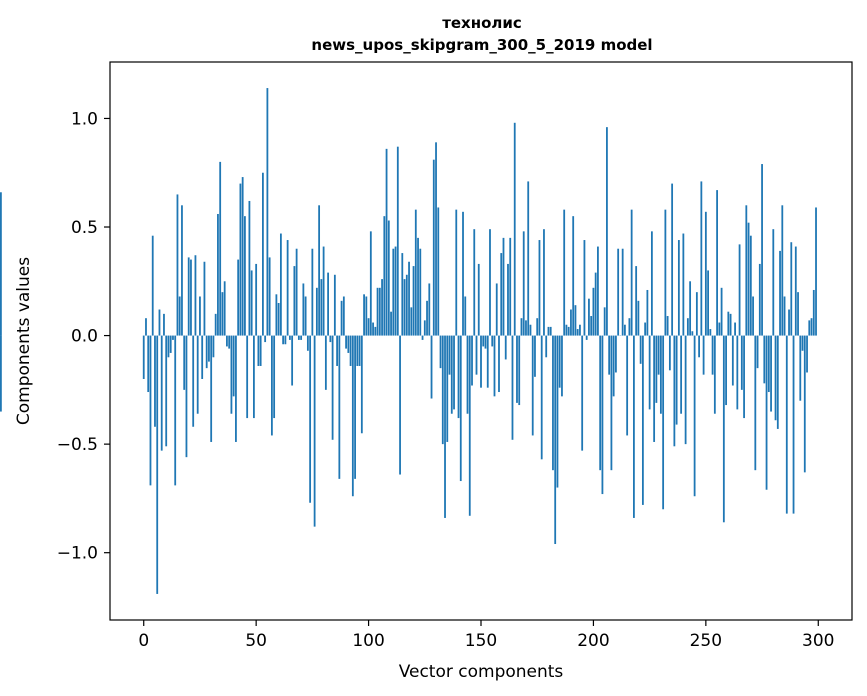 The image size is (867, 696). Describe the element at coordinates (84, 337) in the screenshot. I see `y-tick-label: 0.0` at that location.